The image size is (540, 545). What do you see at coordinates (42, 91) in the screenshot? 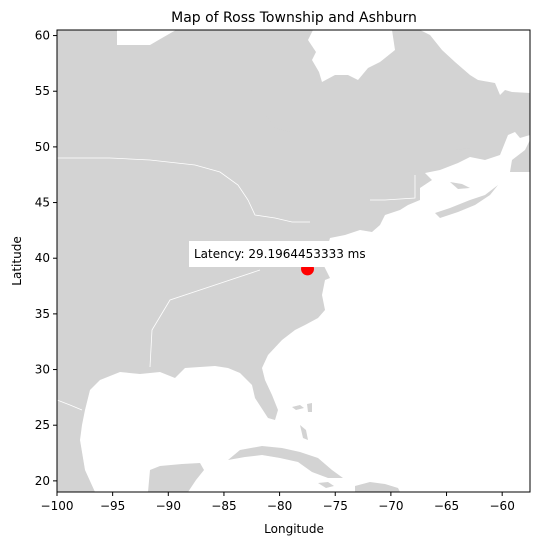
I see `y-tick-label: 55` at bounding box center [42, 91].